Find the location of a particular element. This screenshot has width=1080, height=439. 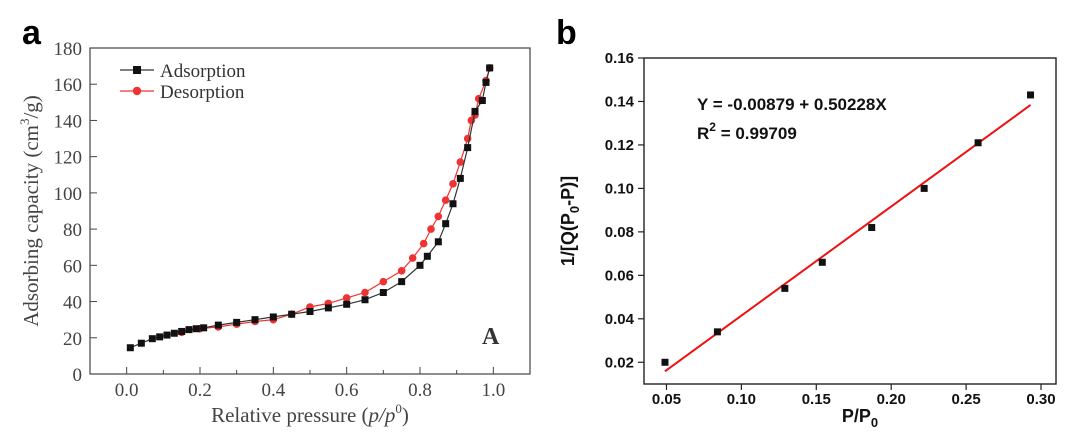

panel-a-y-tick-label: 20 is located at coordinates (72, 339).